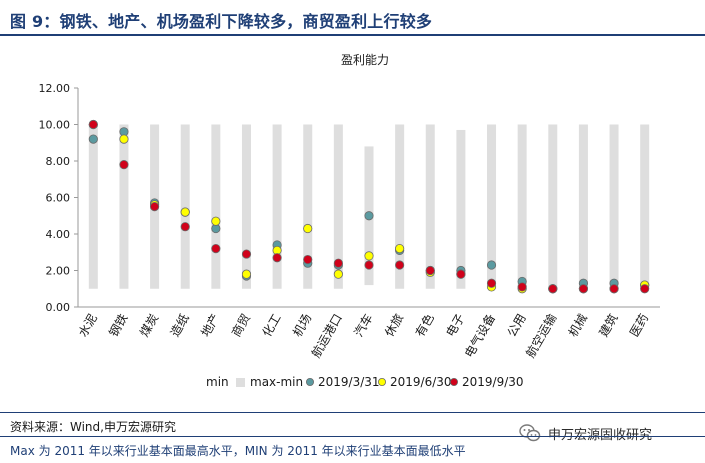 Image resolution: width=705 pixels, height=463 pixels. Describe the element at coordinates (493, 382) in the screenshot. I see `legend-label-2019-09-30: 2019/9/30` at that location.